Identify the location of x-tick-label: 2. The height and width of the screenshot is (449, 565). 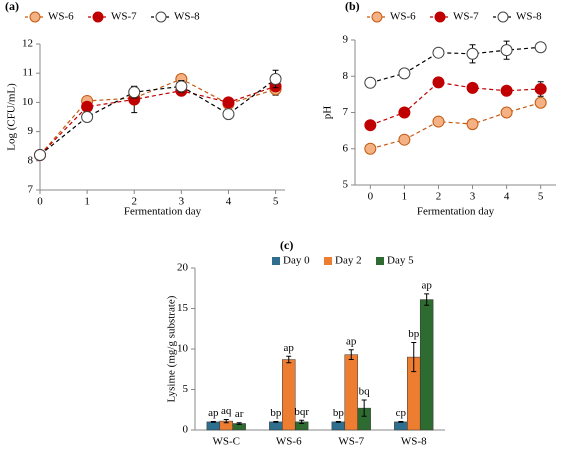
(439, 197).